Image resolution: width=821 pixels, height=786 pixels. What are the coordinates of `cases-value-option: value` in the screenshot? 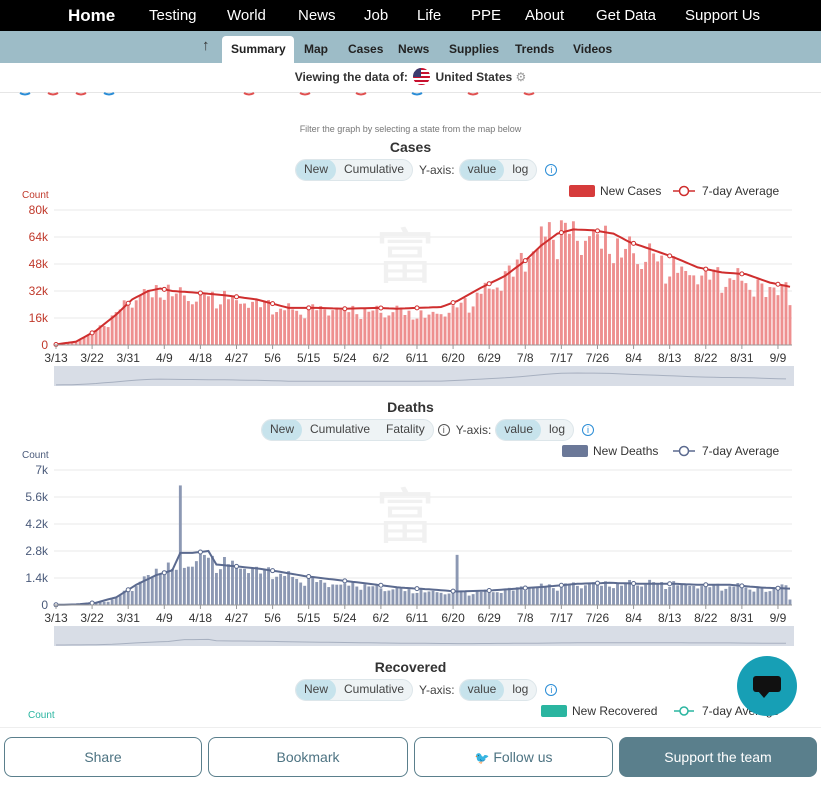 It's located at (482, 170).